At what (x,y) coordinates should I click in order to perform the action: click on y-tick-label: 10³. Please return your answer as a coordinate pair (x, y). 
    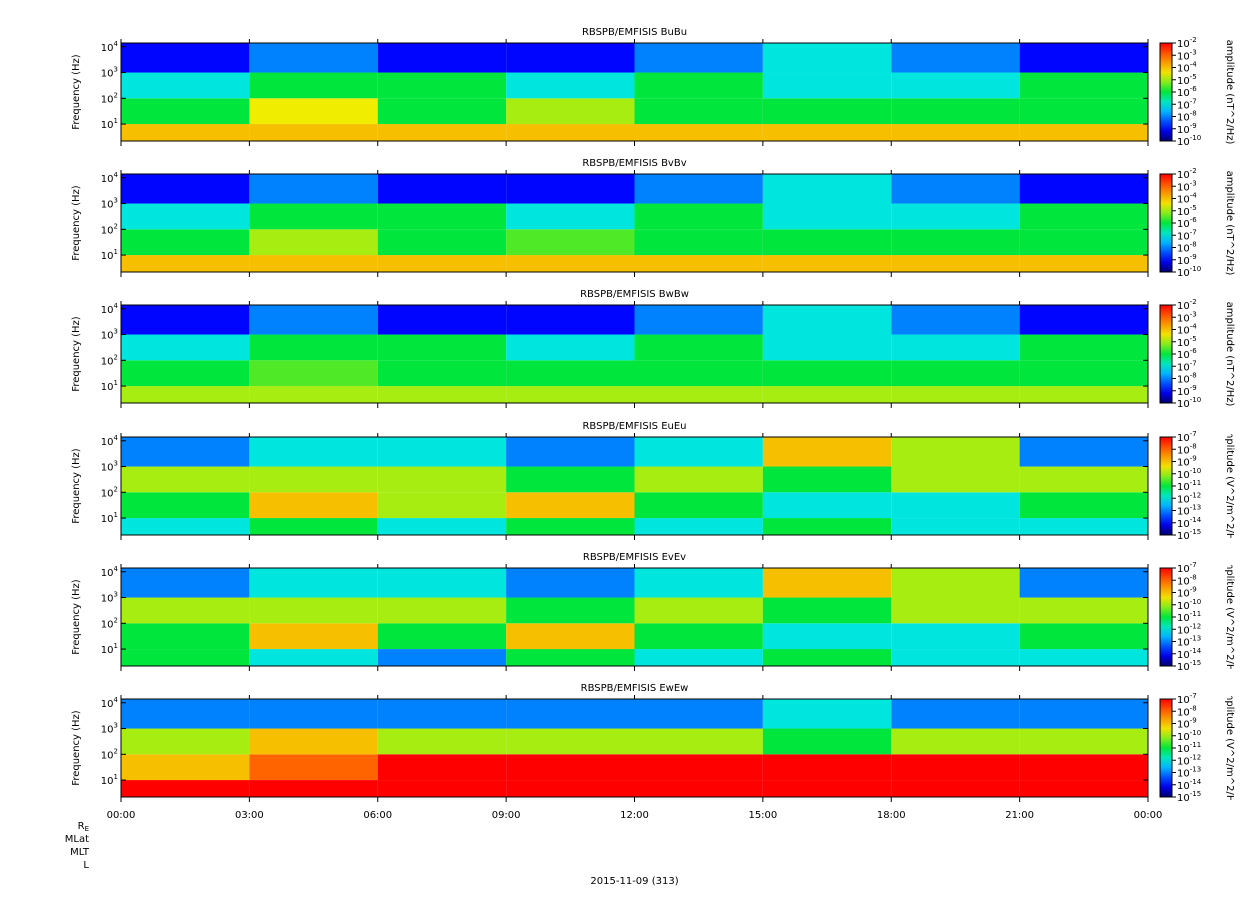
    Looking at the image, I should click on (109, 335).